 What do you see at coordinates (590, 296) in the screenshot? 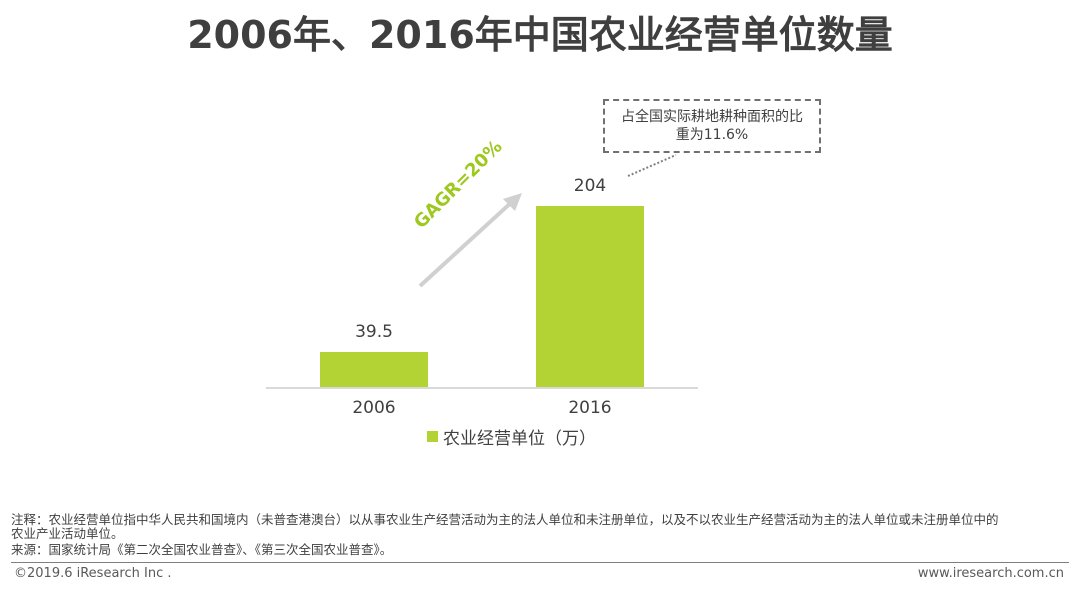
I see `bar-2016` at bounding box center [590, 296].